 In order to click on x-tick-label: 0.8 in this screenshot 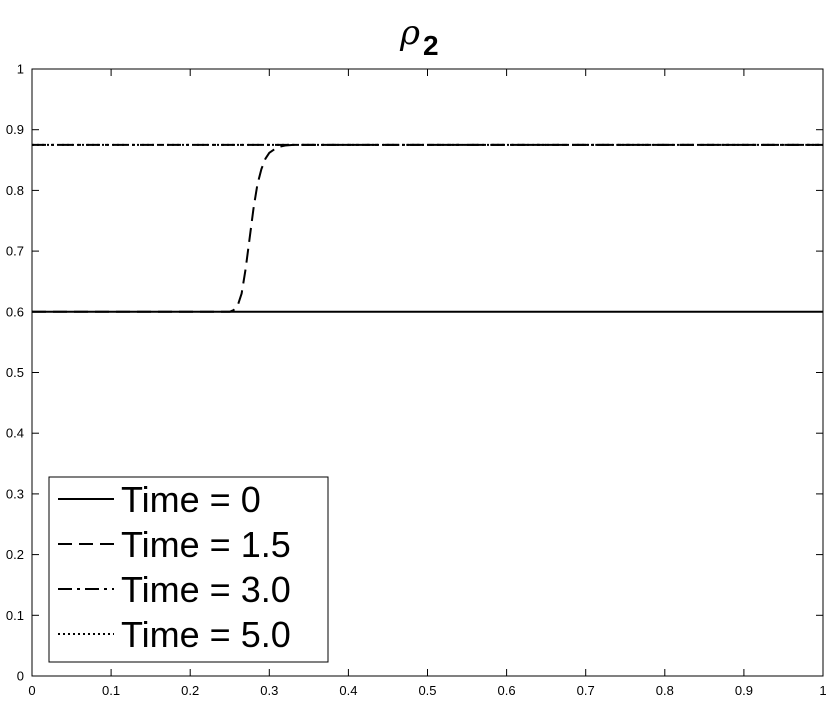, I will do `click(665, 690)`.